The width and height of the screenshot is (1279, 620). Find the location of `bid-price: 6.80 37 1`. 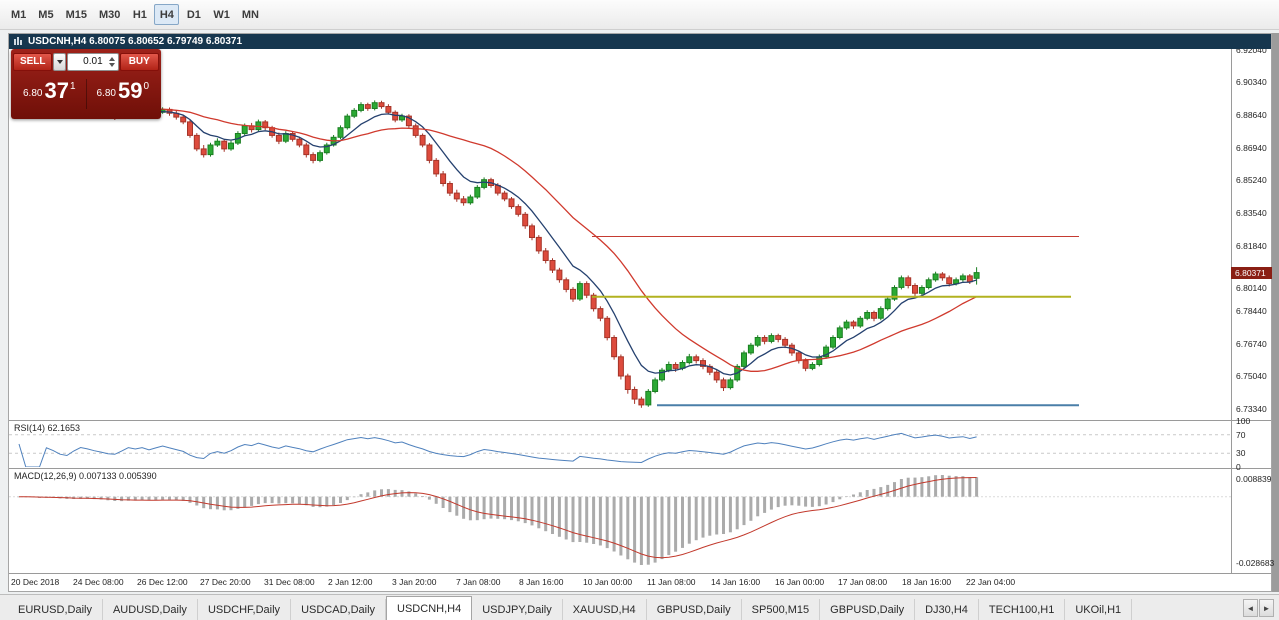

bid-price: 6.80 37 1 is located at coordinates (49, 92).